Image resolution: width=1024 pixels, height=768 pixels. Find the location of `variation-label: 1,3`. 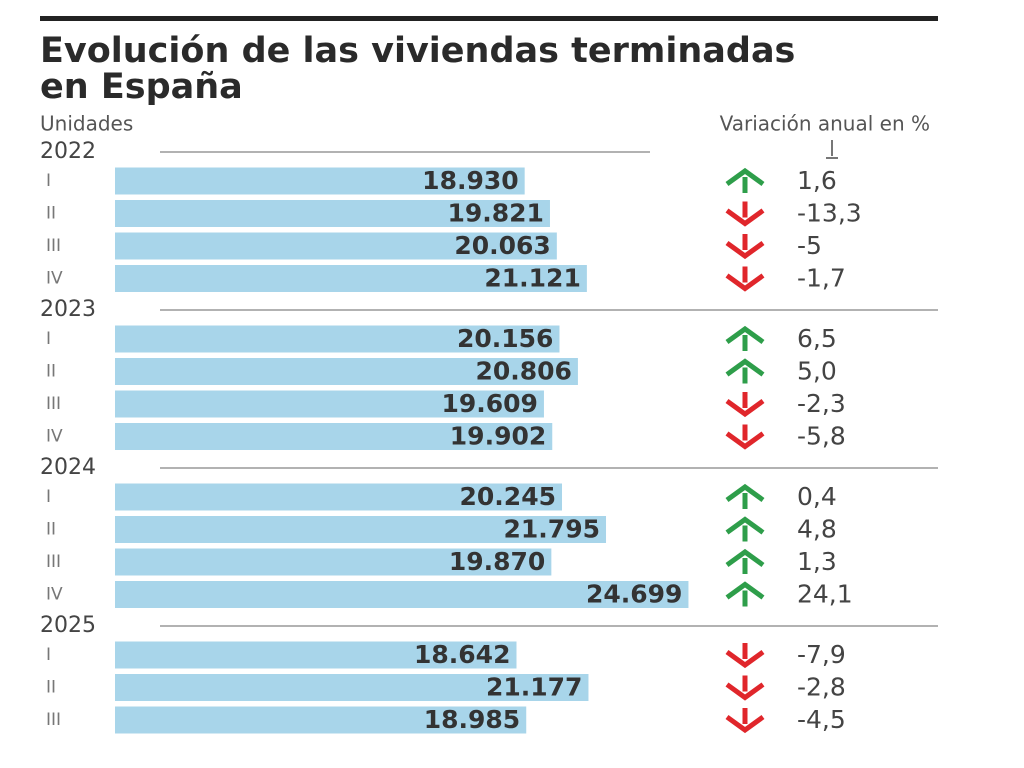

variation-label: 1,3 is located at coordinates (817, 561).